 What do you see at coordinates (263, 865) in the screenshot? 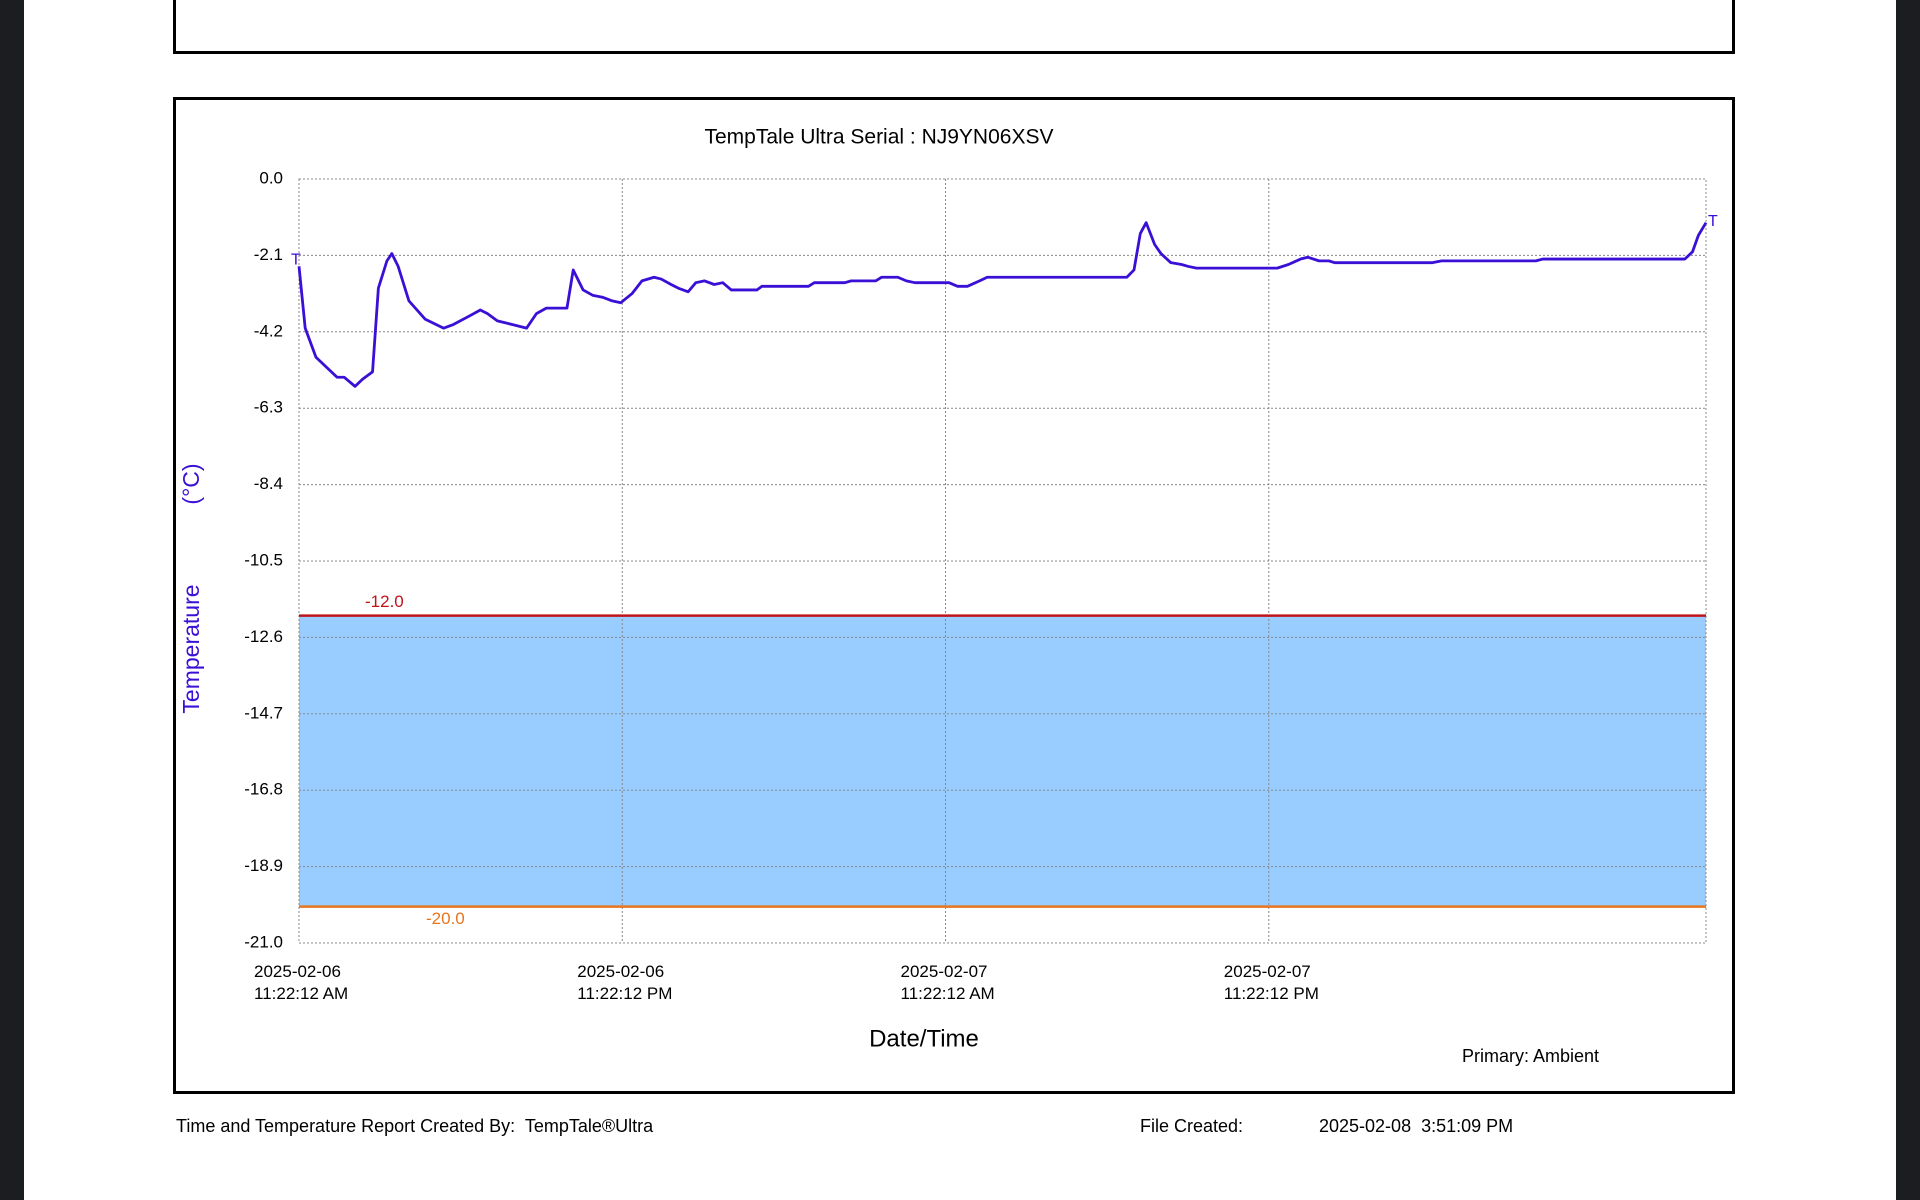
I see `y-tick-label: -18.9` at bounding box center [263, 865].